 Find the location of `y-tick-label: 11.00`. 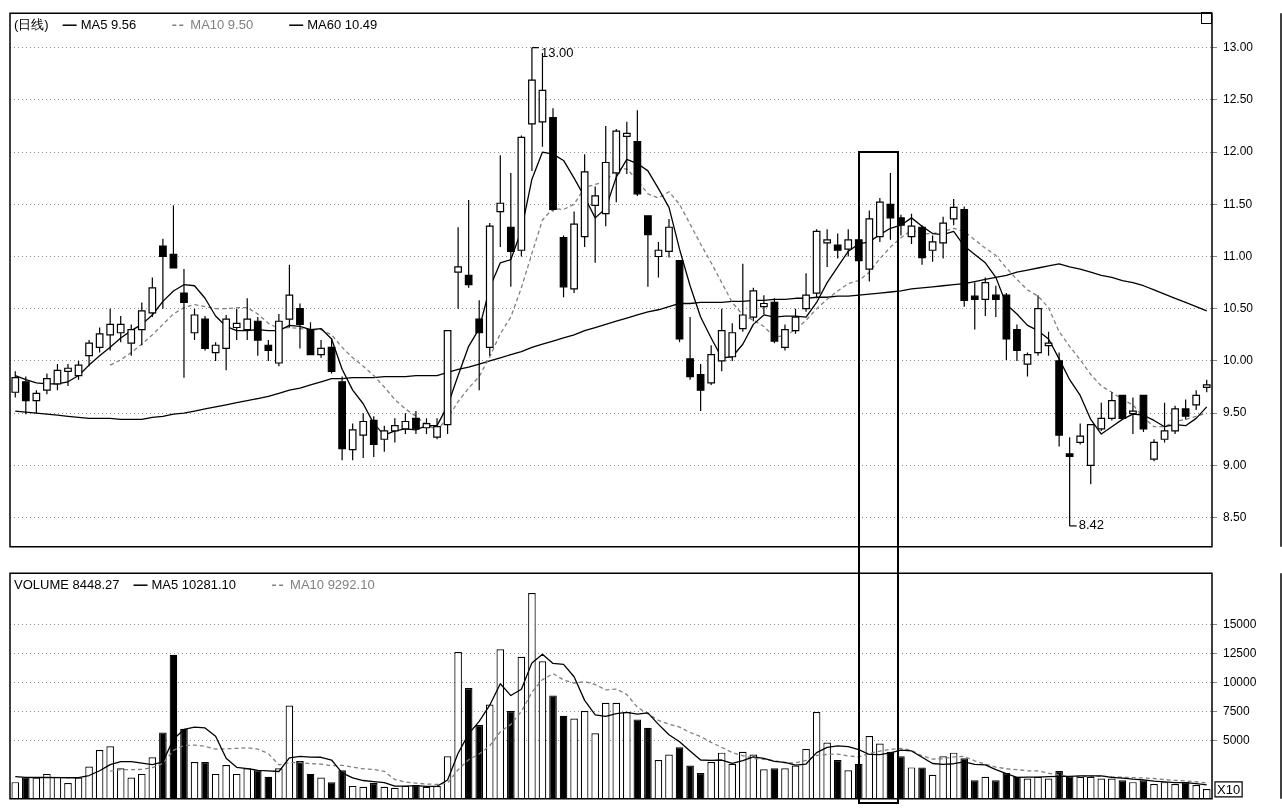

y-tick-label: 11.00 is located at coordinates (1238, 255).